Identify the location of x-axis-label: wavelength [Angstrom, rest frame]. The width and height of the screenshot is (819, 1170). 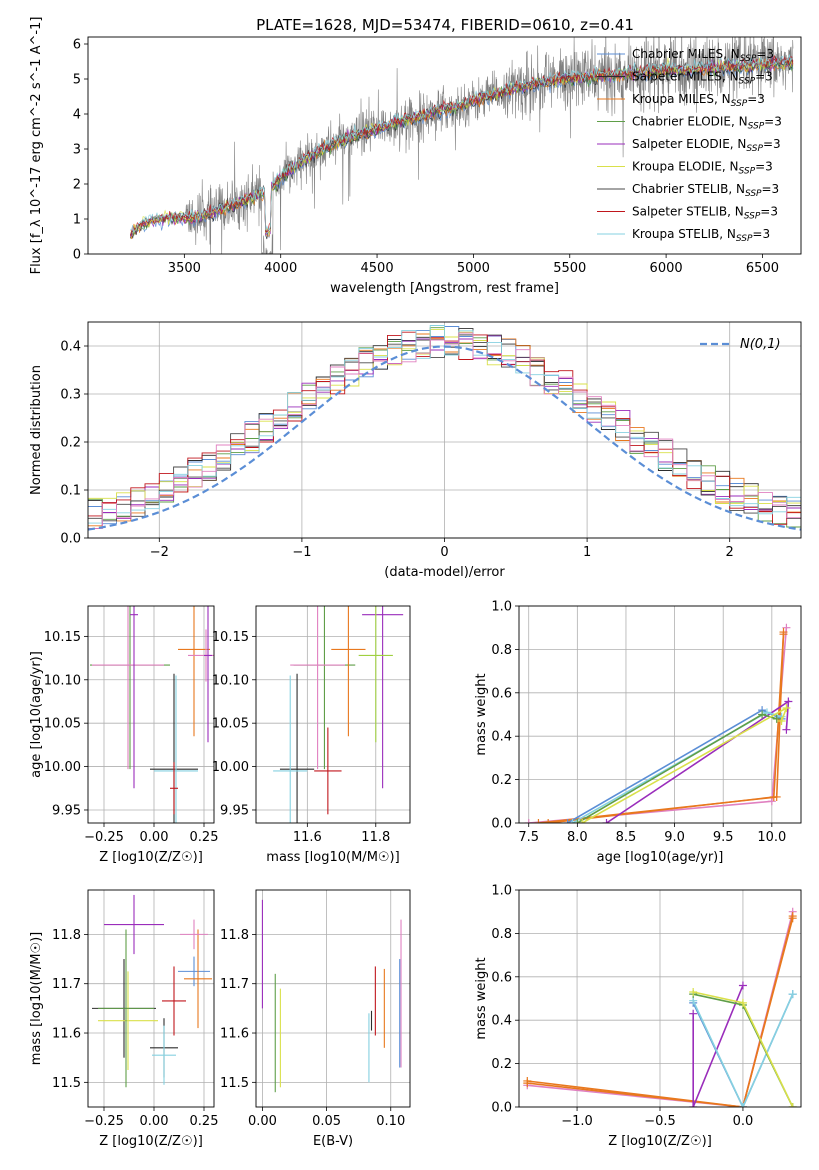
(444, 288).